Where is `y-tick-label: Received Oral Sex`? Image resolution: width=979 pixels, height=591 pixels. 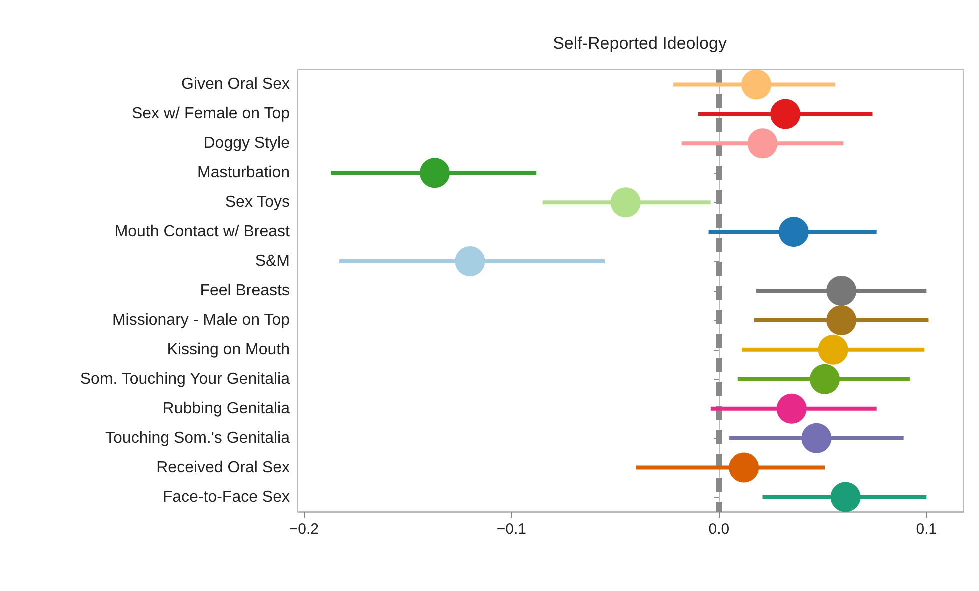 y-tick-label: Received Oral Sex is located at coordinates (223, 467).